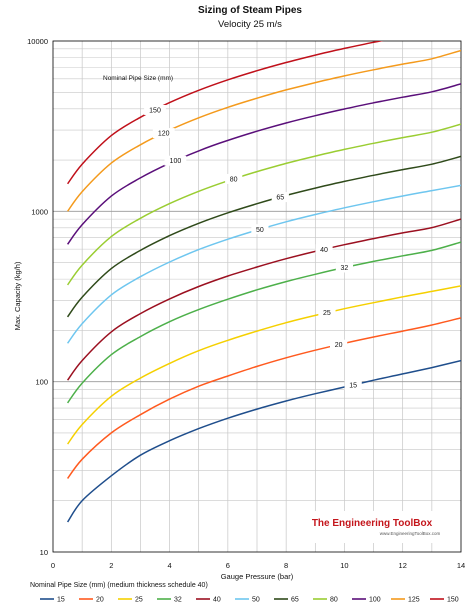 The image size is (474, 610). I want to click on series-label-65: 65, so click(280, 198).